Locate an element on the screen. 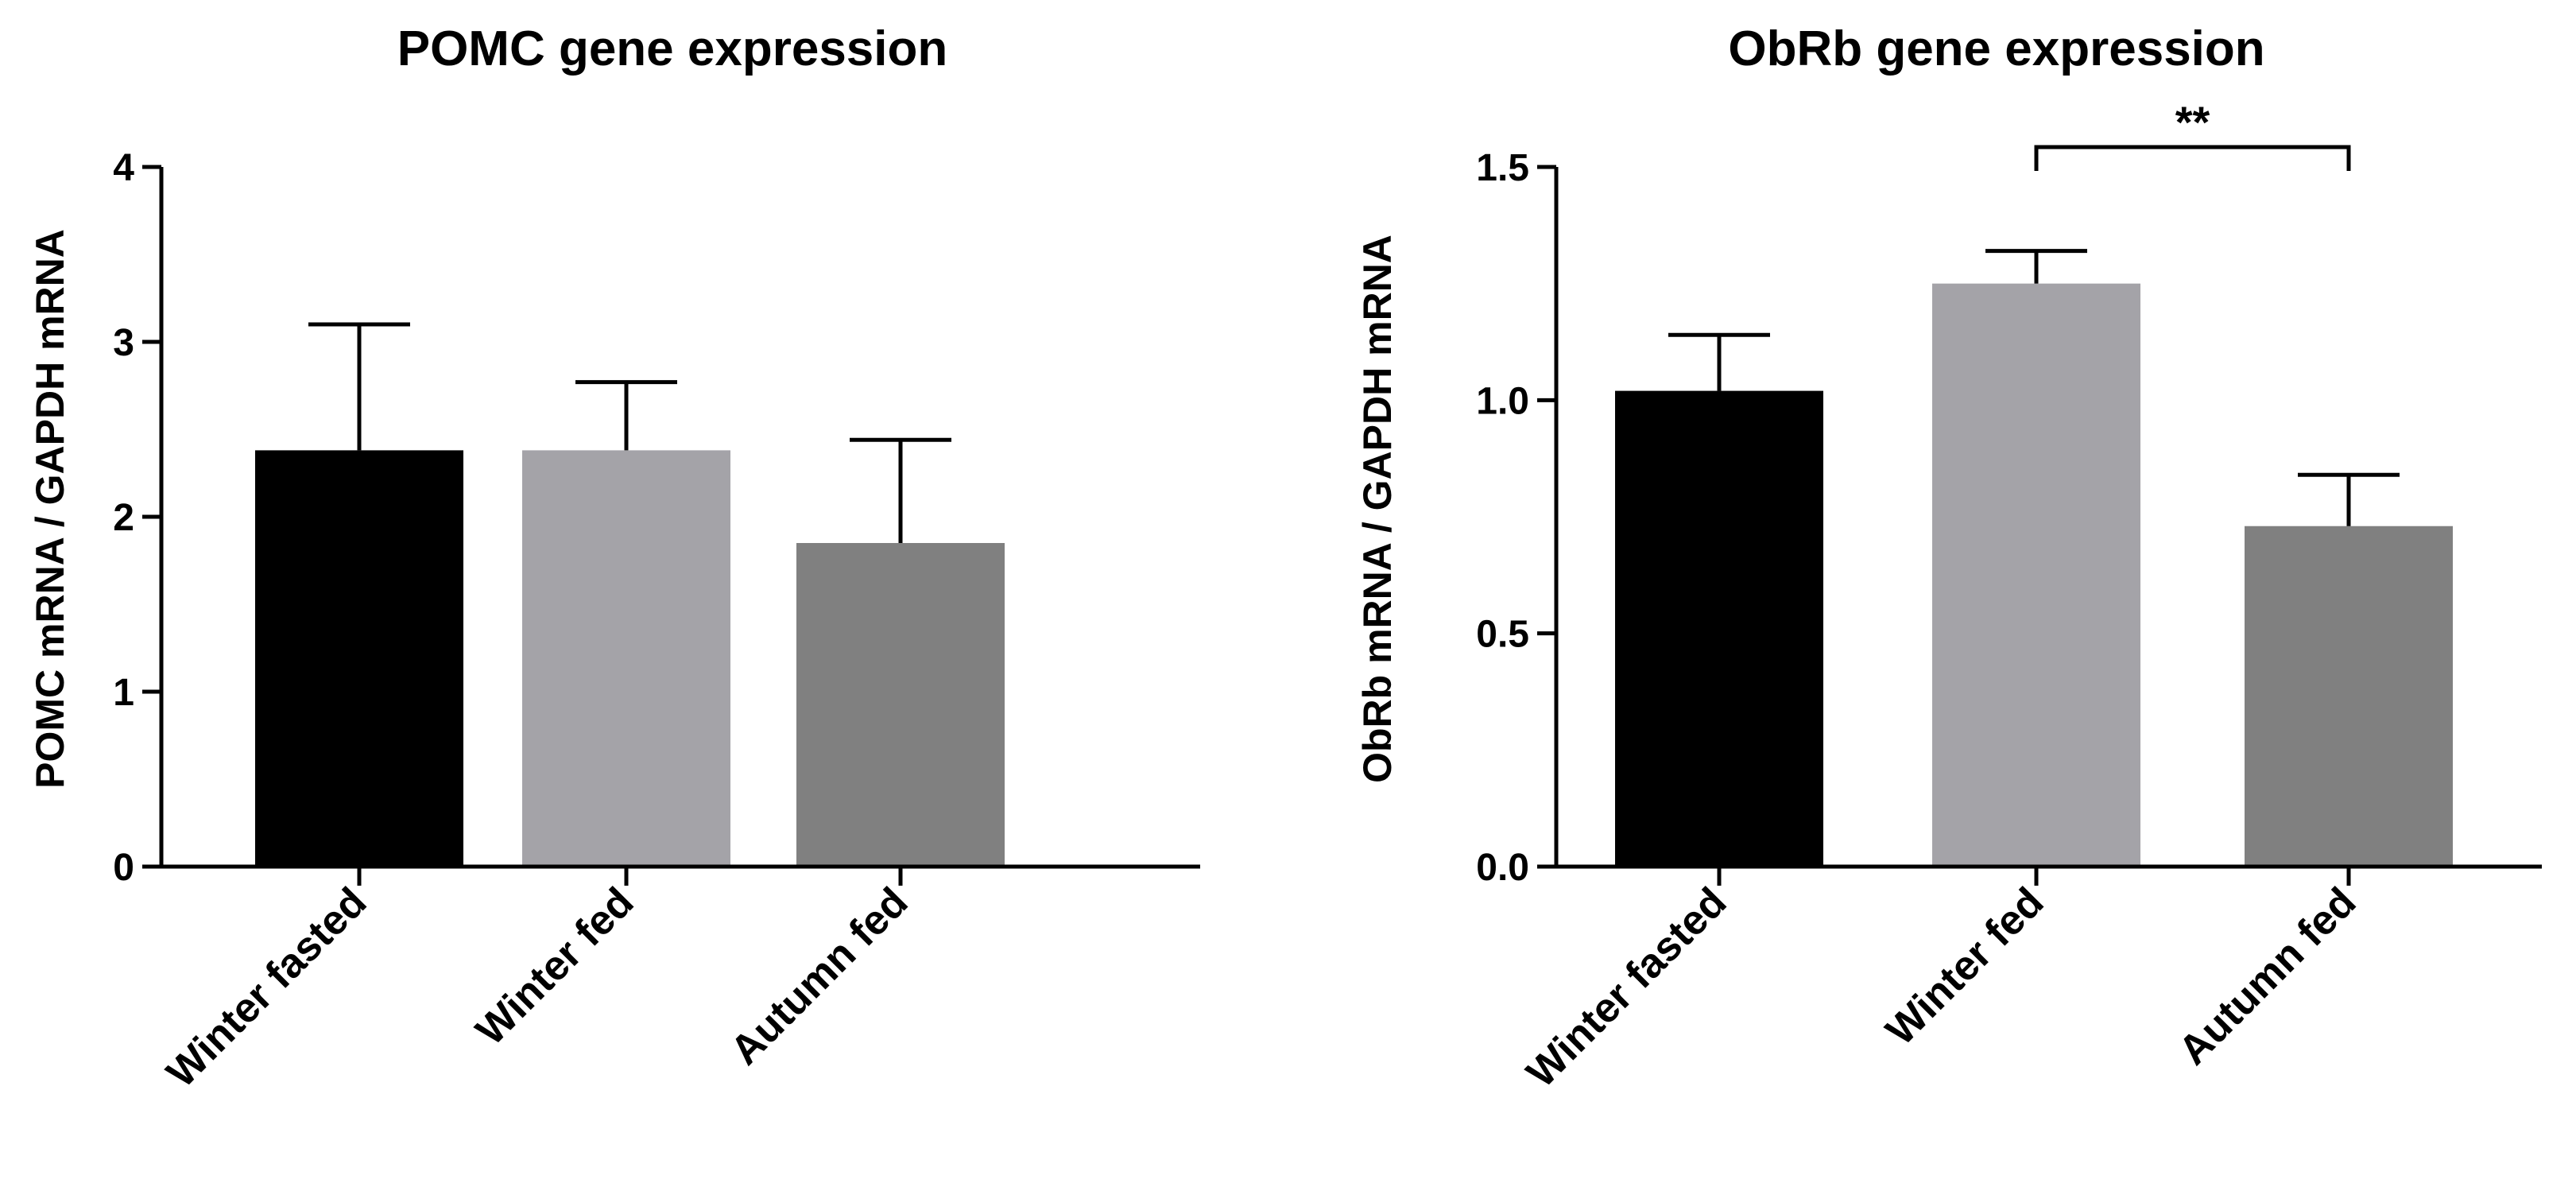 This screenshot has width=2576, height=1187. pomc-y-tick-label: 1 is located at coordinates (123, 693).